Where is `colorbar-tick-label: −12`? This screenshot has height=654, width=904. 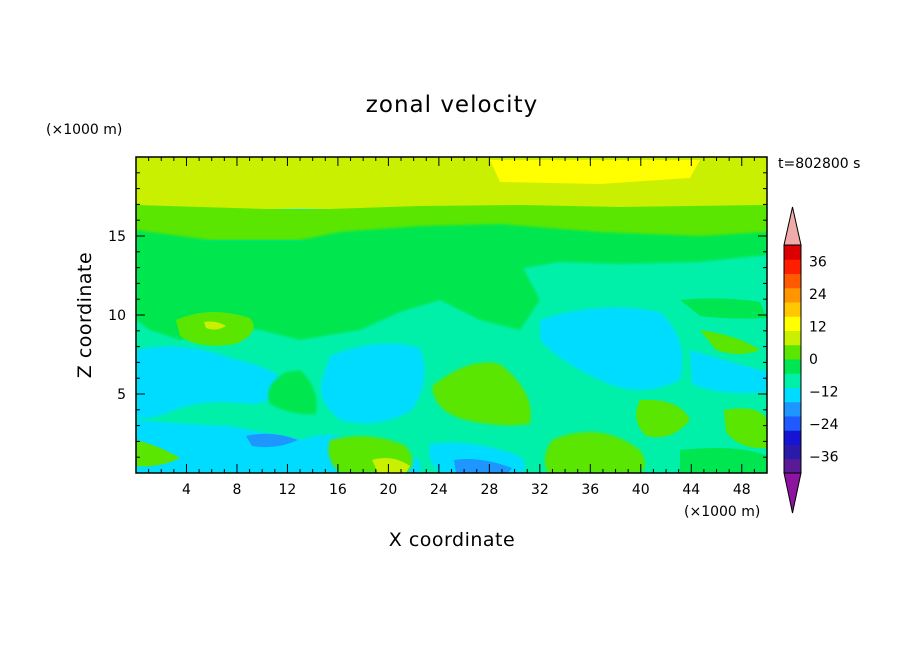 colorbar-tick-label: −12 is located at coordinates (824, 393).